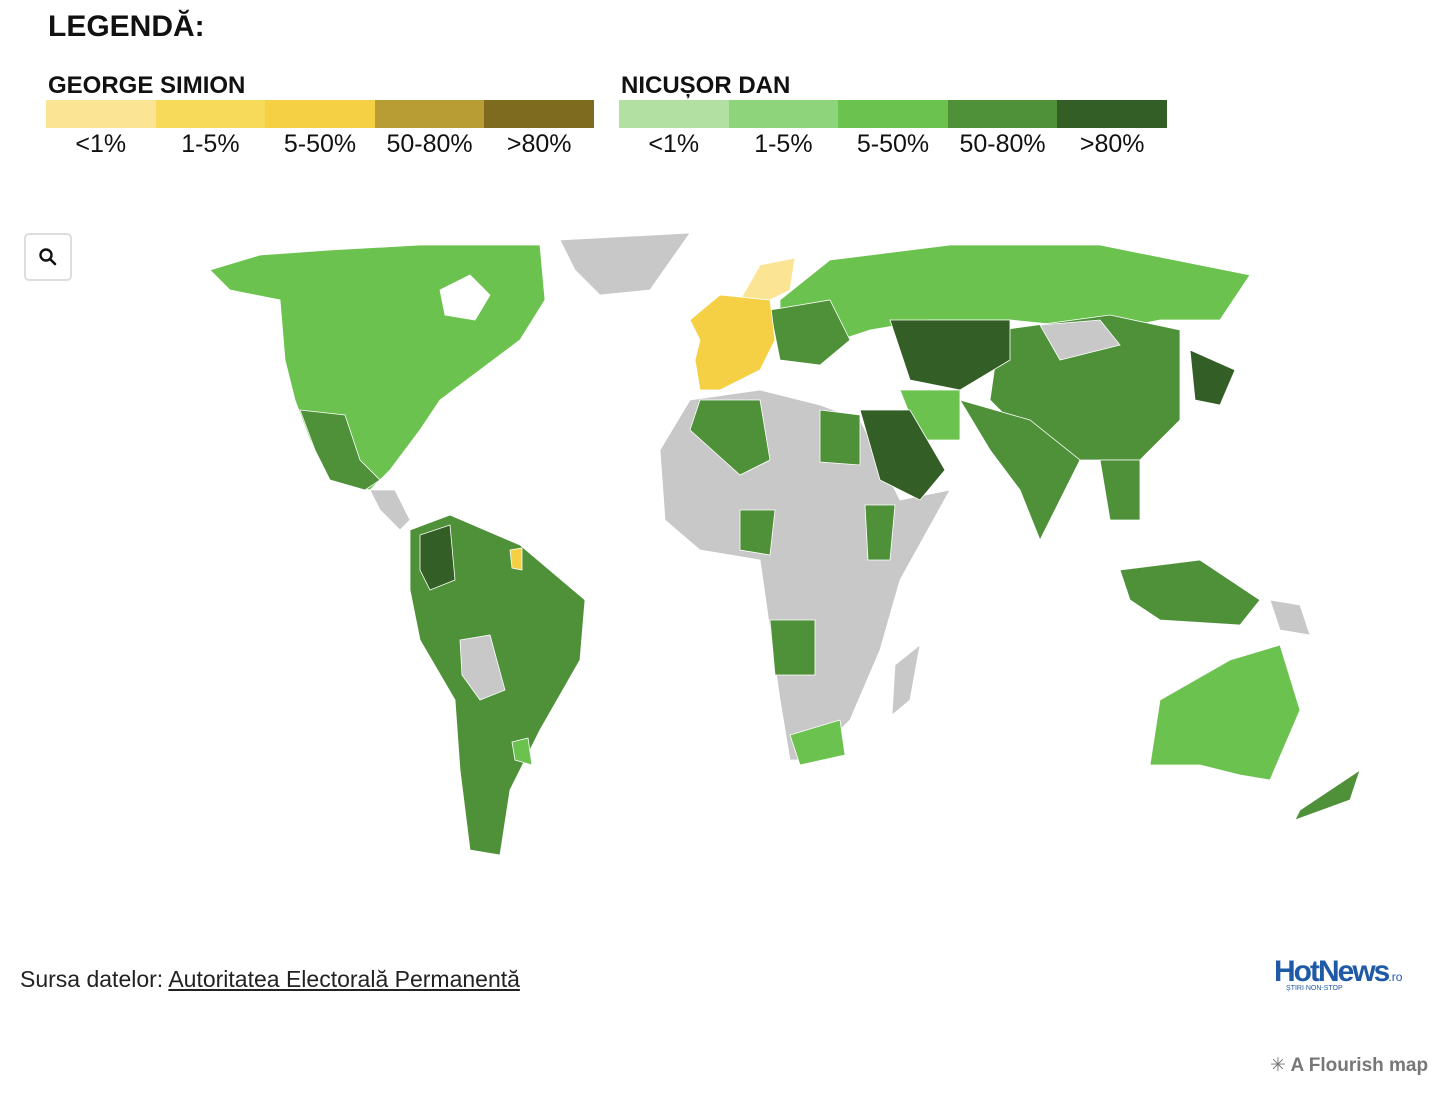 The height and width of the screenshot is (1096, 1456). What do you see at coordinates (757, 532) in the screenshot?
I see `nigeria` at bounding box center [757, 532].